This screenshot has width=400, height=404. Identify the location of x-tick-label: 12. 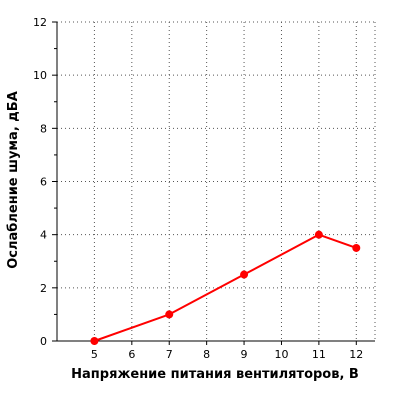
(356, 354).